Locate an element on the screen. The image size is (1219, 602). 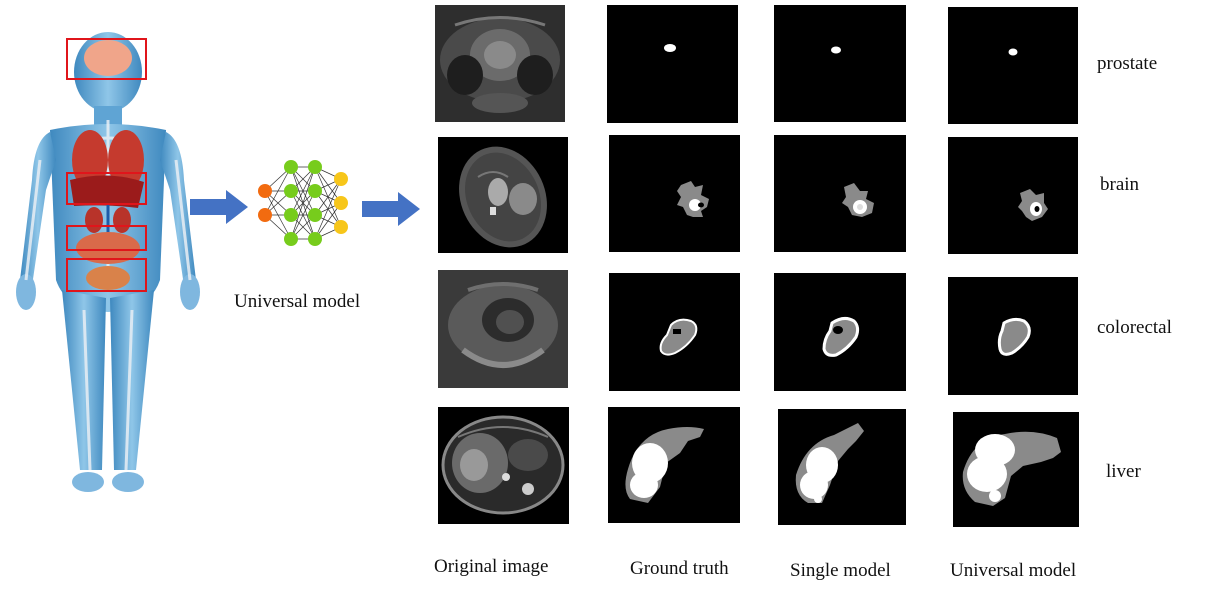
liver-organ is located at coordinates (107, 191).